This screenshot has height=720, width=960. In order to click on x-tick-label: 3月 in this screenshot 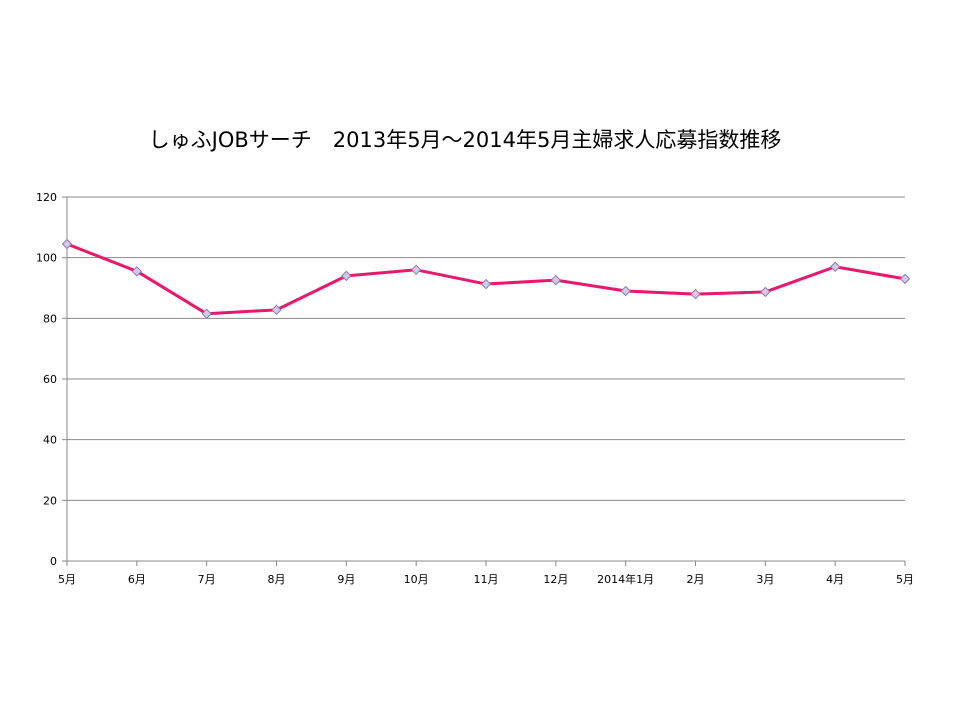, I will do `click(765, 579)`.